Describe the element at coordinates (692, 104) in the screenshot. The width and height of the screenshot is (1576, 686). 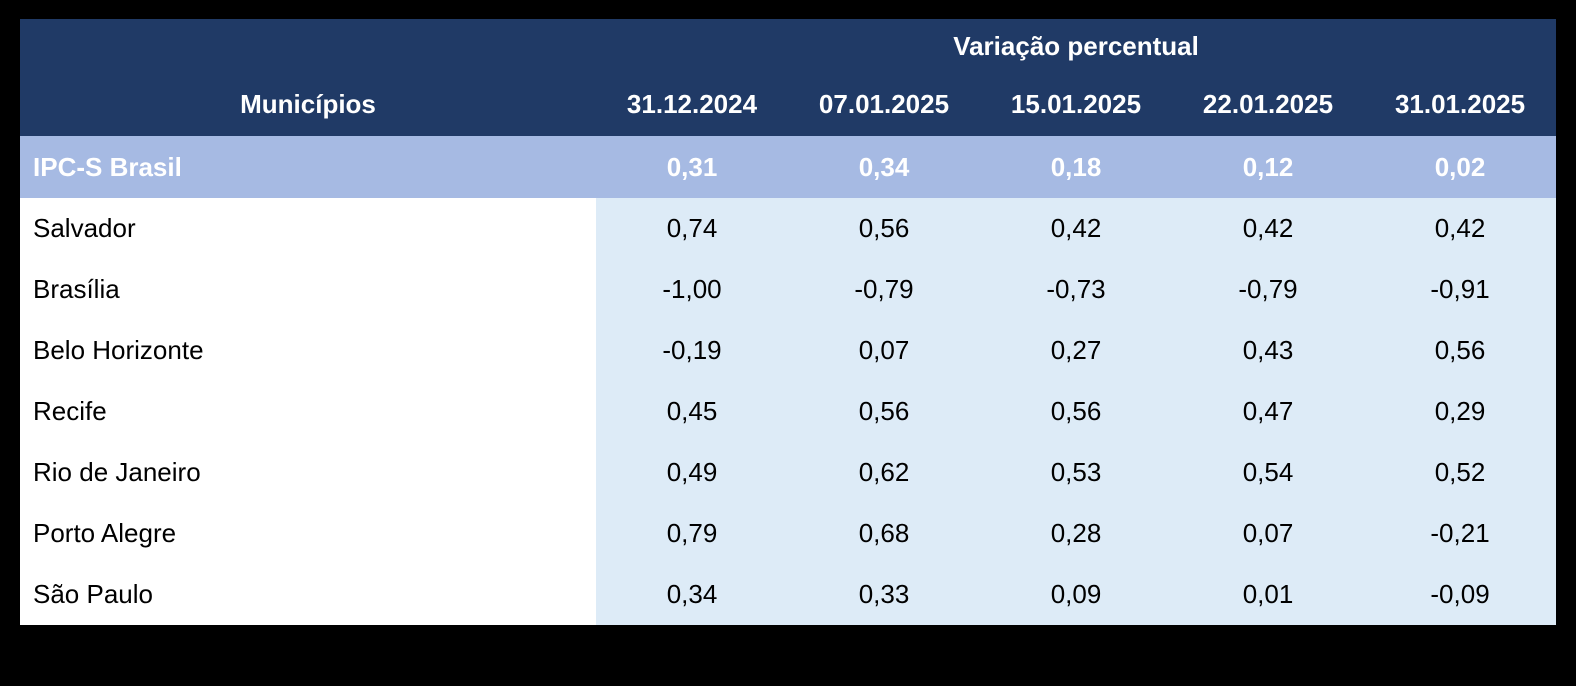
I see `column-header-date-1: 31.12.2024` at that location.